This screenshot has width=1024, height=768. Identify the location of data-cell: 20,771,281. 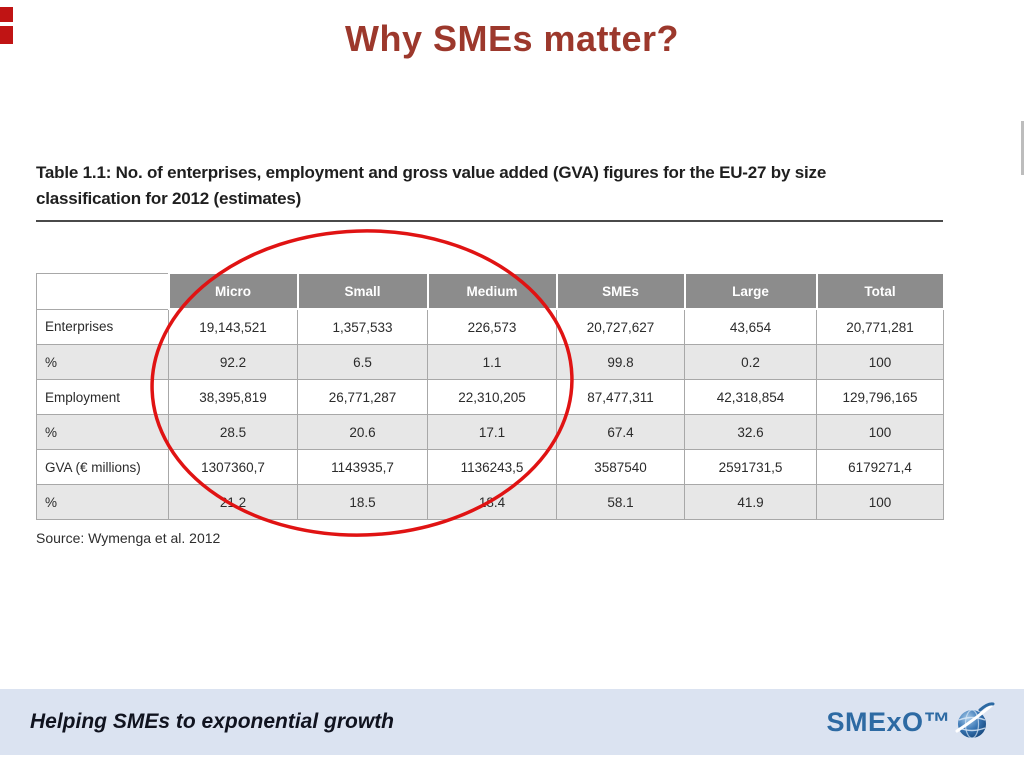
(880, 326).